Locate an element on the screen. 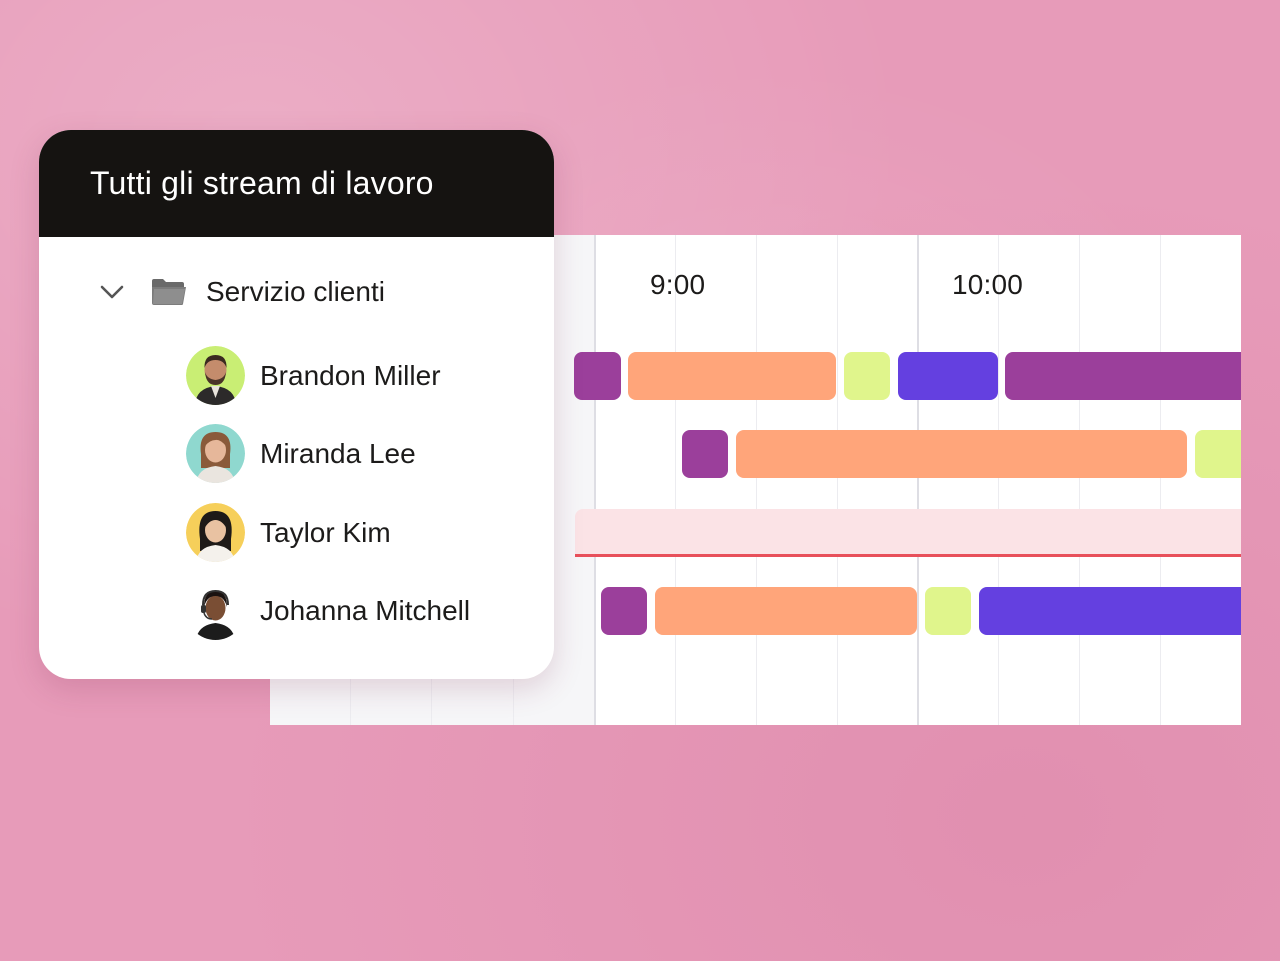 This screenshot has height=961, width=1280. time-label-10: 10:00 is located at coordinates (988, 284).